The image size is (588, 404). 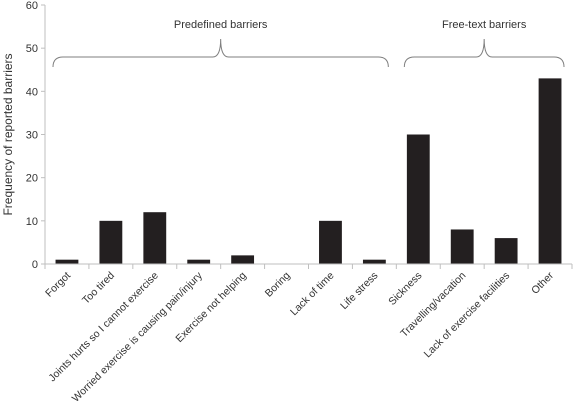 I want to click on y-tick-label: 30, so click(x=32, y=136).